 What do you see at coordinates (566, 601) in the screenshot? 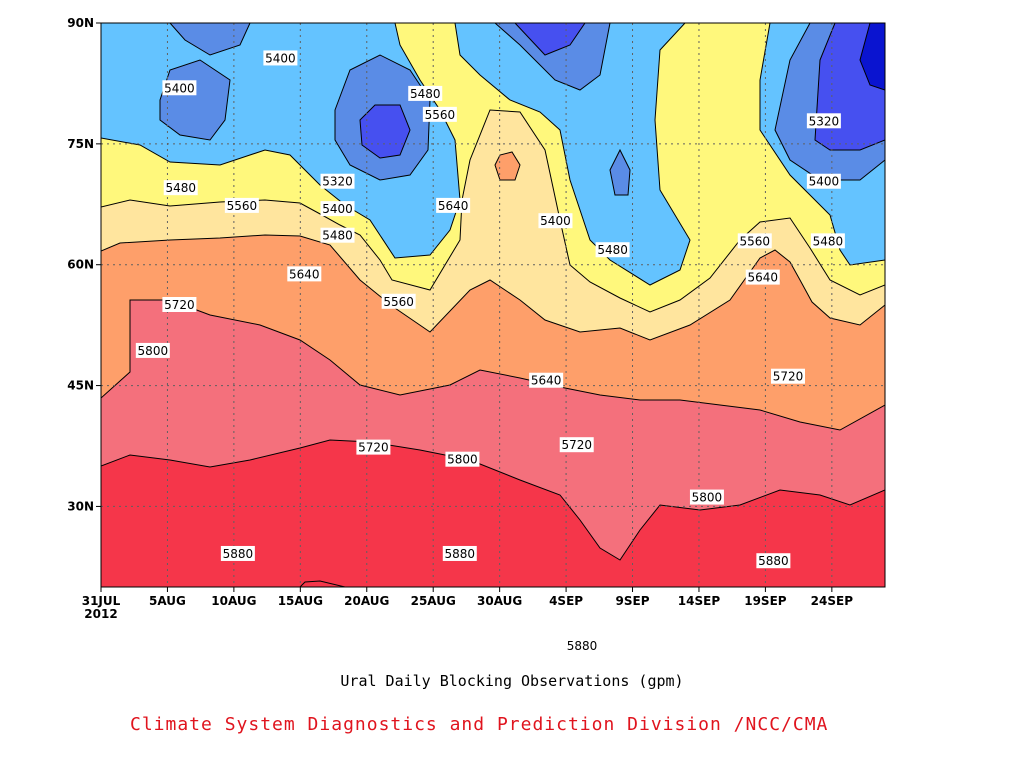
I see `x-tick-label: 4SEP` at bounding box center [566, 601].